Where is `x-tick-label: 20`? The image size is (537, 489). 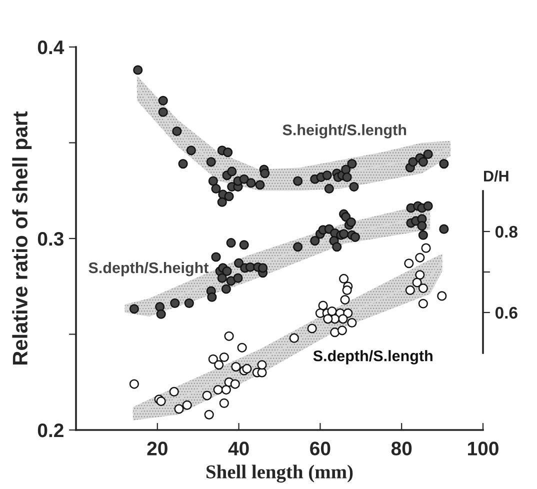 x-tick-label: 20 is located at coordinates (157, 449).